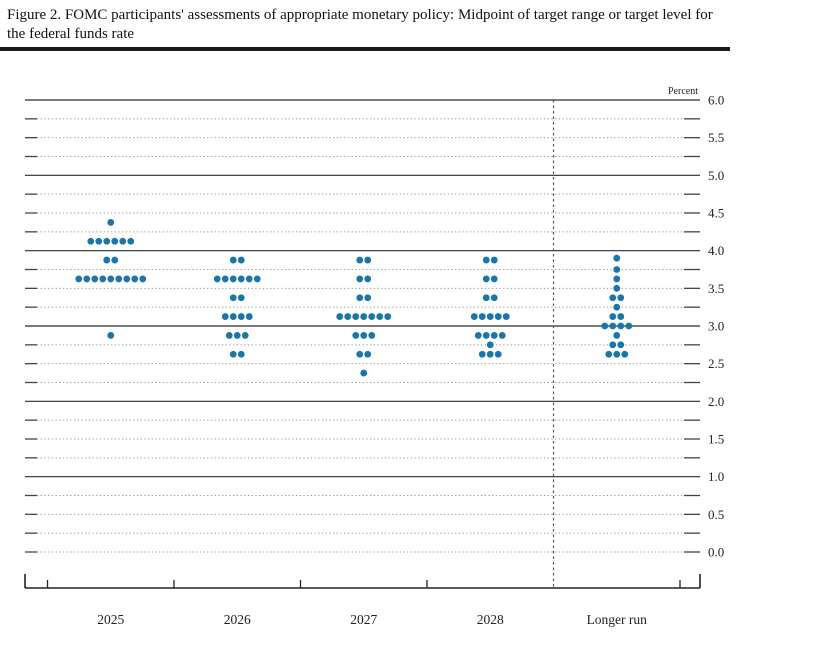  I want to click on title-rule, so click(365, 49).